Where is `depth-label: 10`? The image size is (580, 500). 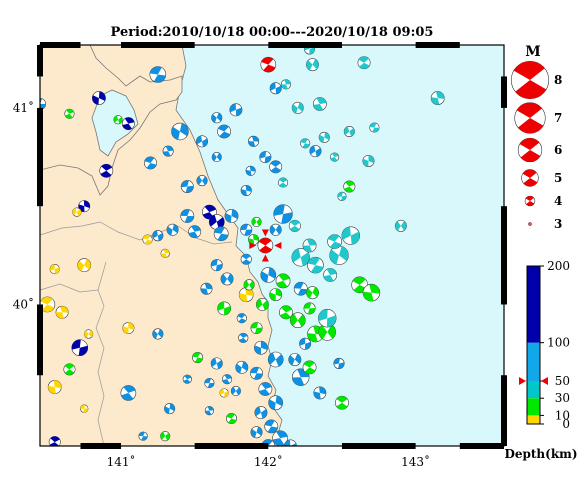 depth-label: 10 is located at coordinates (562, 415).